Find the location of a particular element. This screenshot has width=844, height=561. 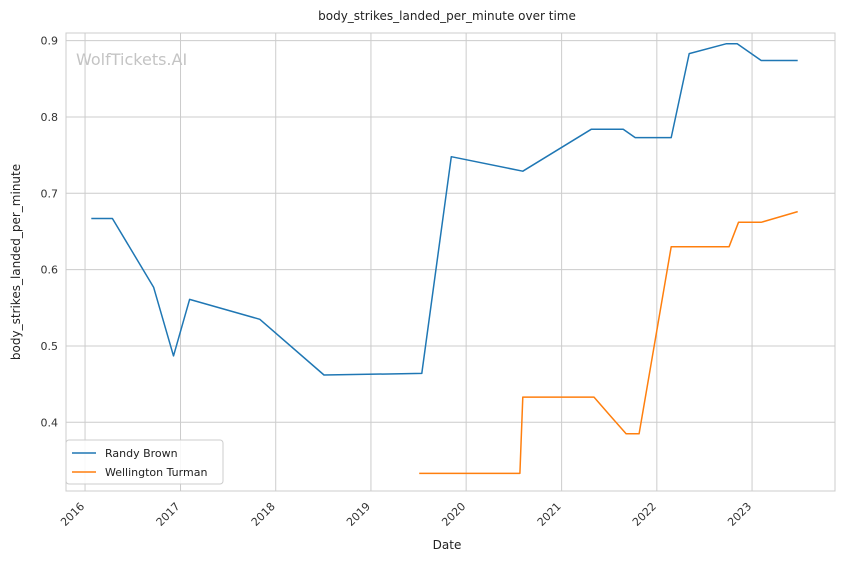

y-tick-label: 0.5 is located at coordinates (50, 346).